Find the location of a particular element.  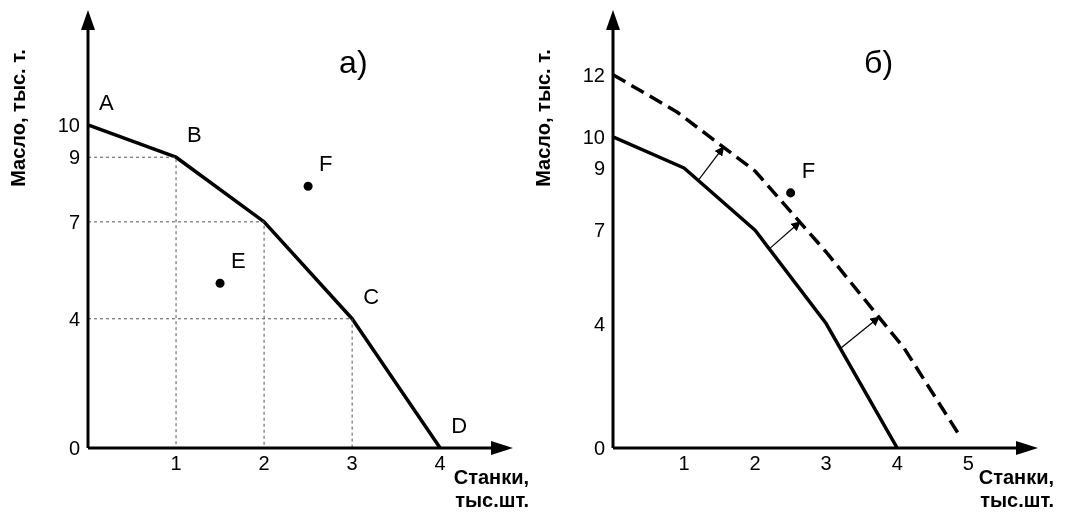

text: б) is located at coordinates (879, 62).